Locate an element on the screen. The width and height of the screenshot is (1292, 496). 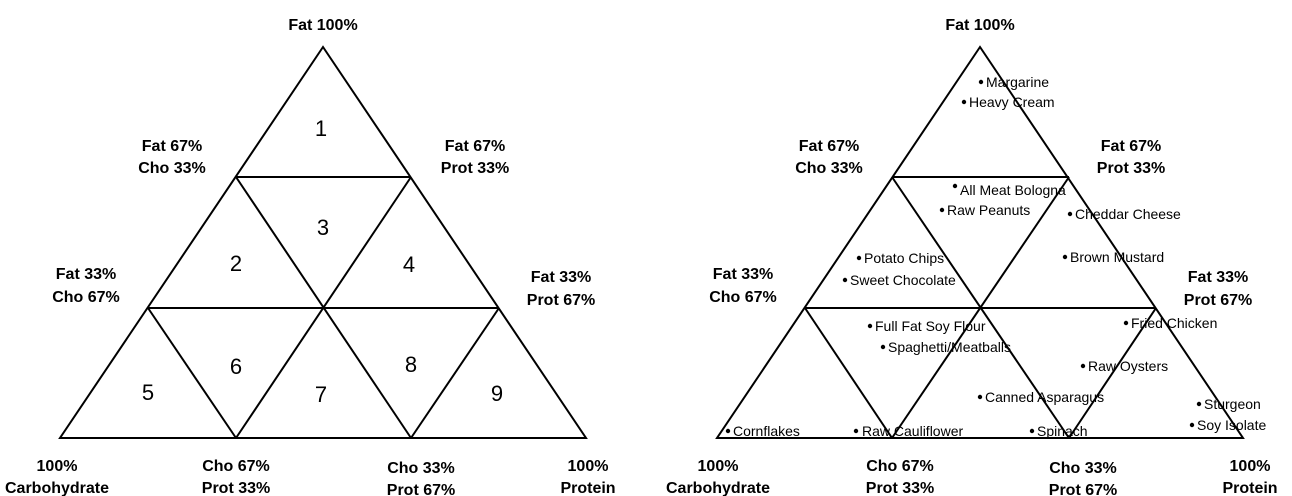
right-label-protein: Protein is located at coordinates (1249, 488).